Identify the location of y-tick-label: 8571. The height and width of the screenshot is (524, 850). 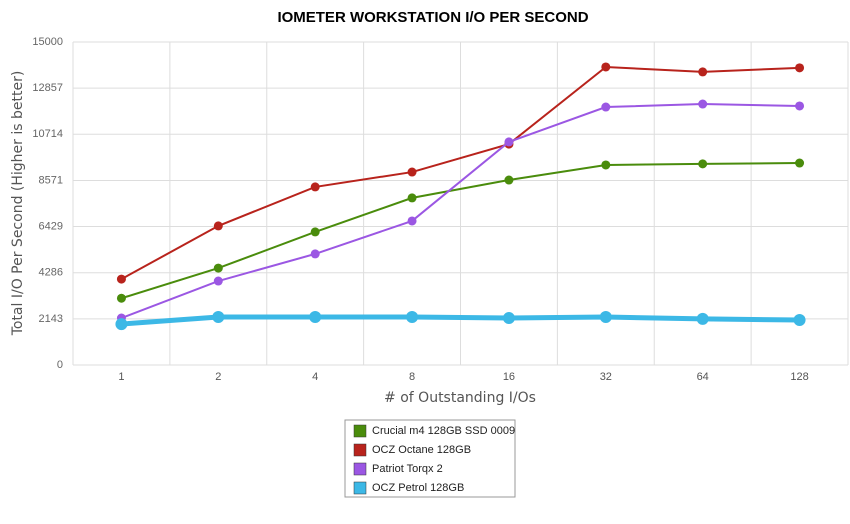
(51, 180).